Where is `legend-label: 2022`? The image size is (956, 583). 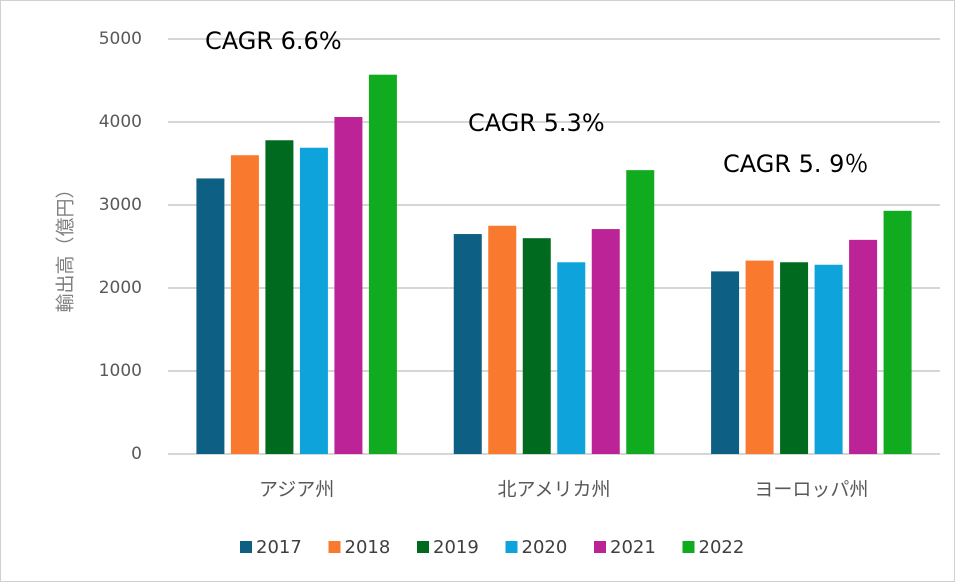 legend-label: 2022 is located at coordinates (722, 547).